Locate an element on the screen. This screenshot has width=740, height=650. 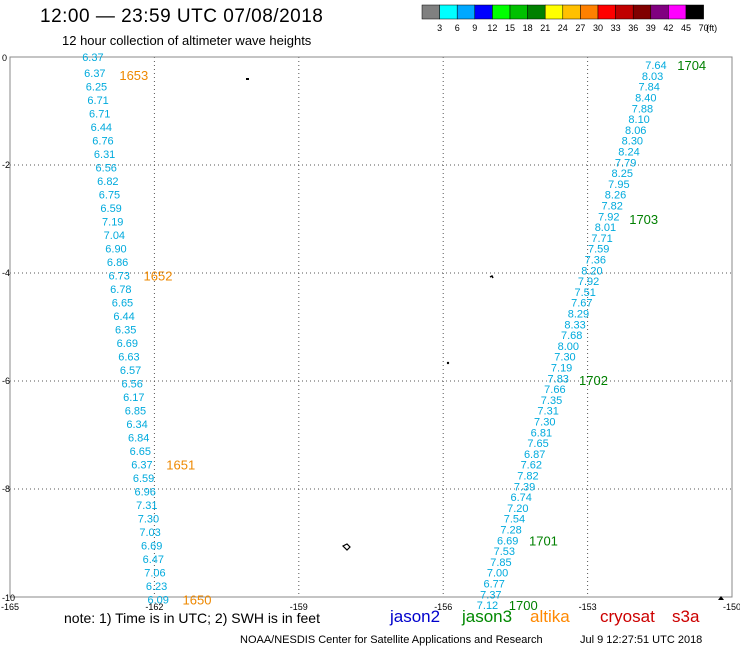
swh-value: 7.06 is located at coordinates (154, 574).